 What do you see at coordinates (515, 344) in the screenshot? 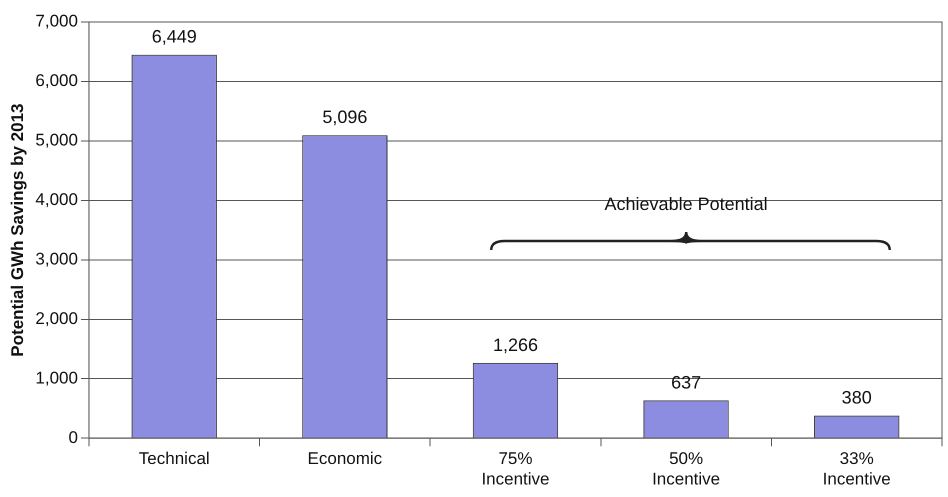
I see `data-label: 1,266` at bounding box center [515, 344].